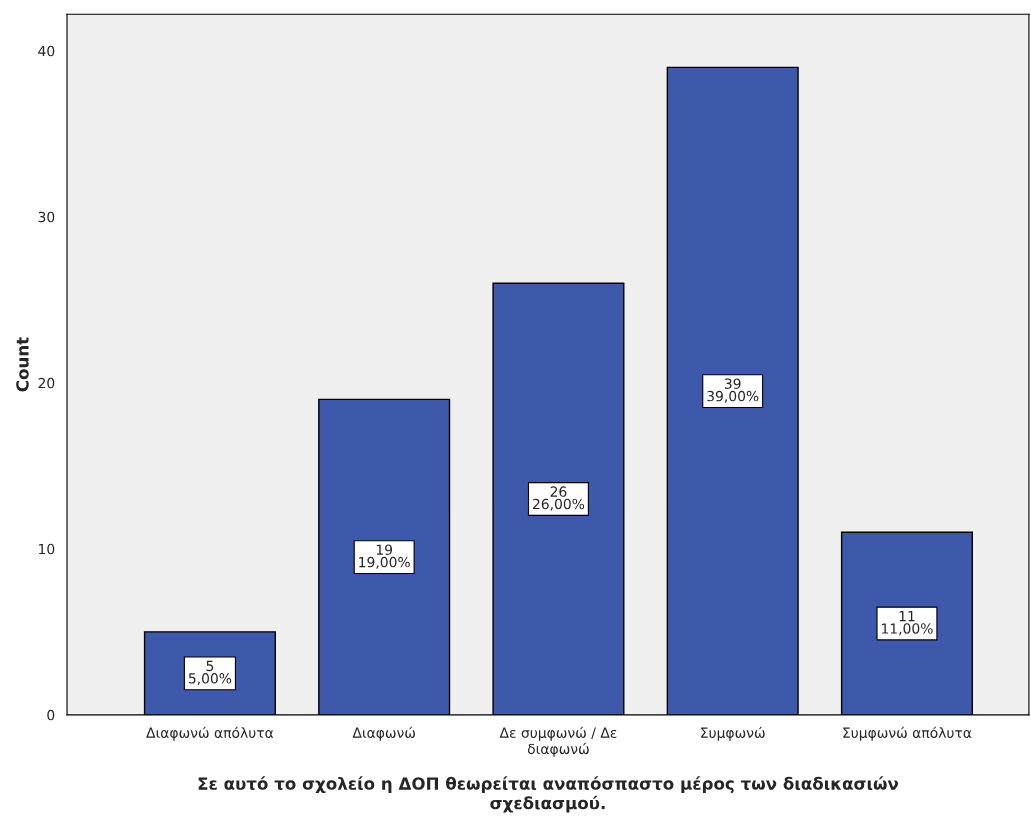 This screenshot has height=839, width=1031. Describe the element at coordinates (384, 556) in the screenshot. I see `data-label: 19 19,00%` at that location.